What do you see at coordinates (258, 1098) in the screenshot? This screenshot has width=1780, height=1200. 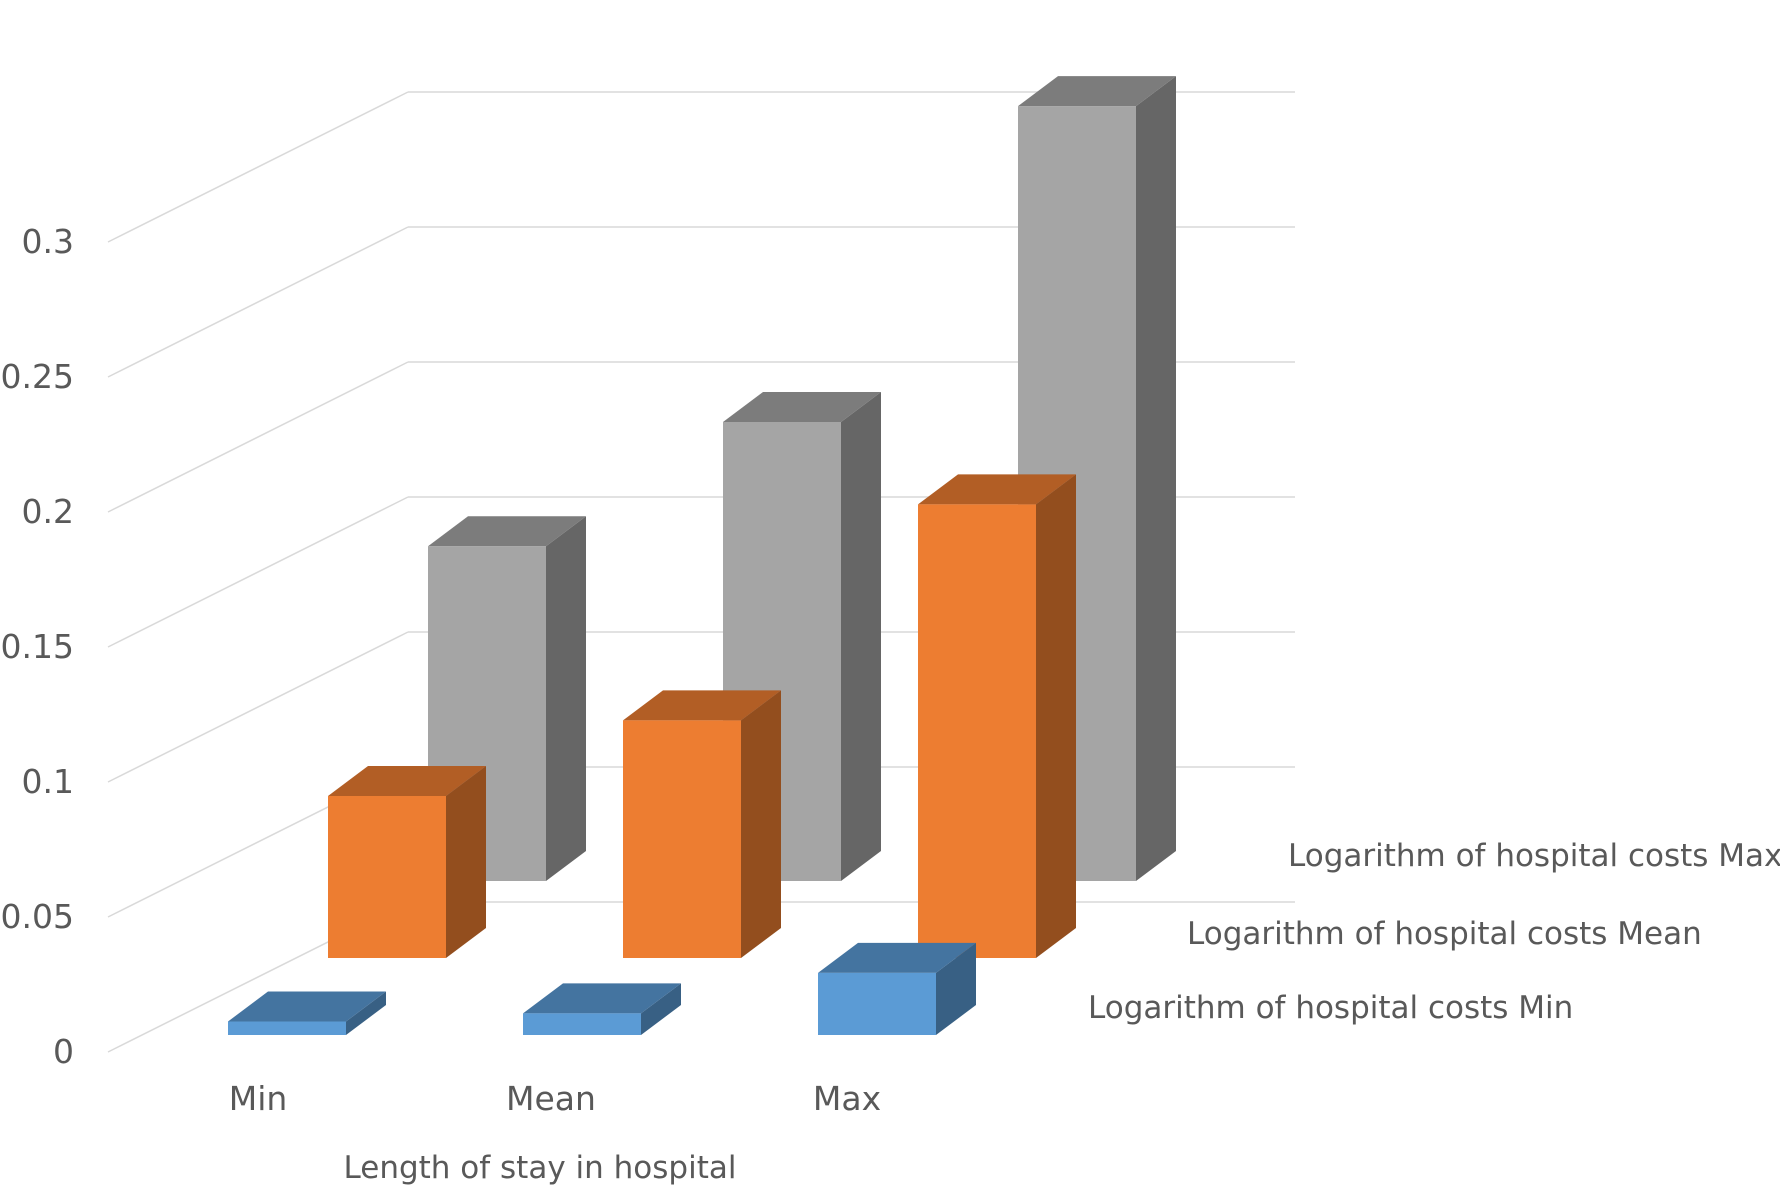 I see `x-category-label: Min` at bounding box center [258, 1098].